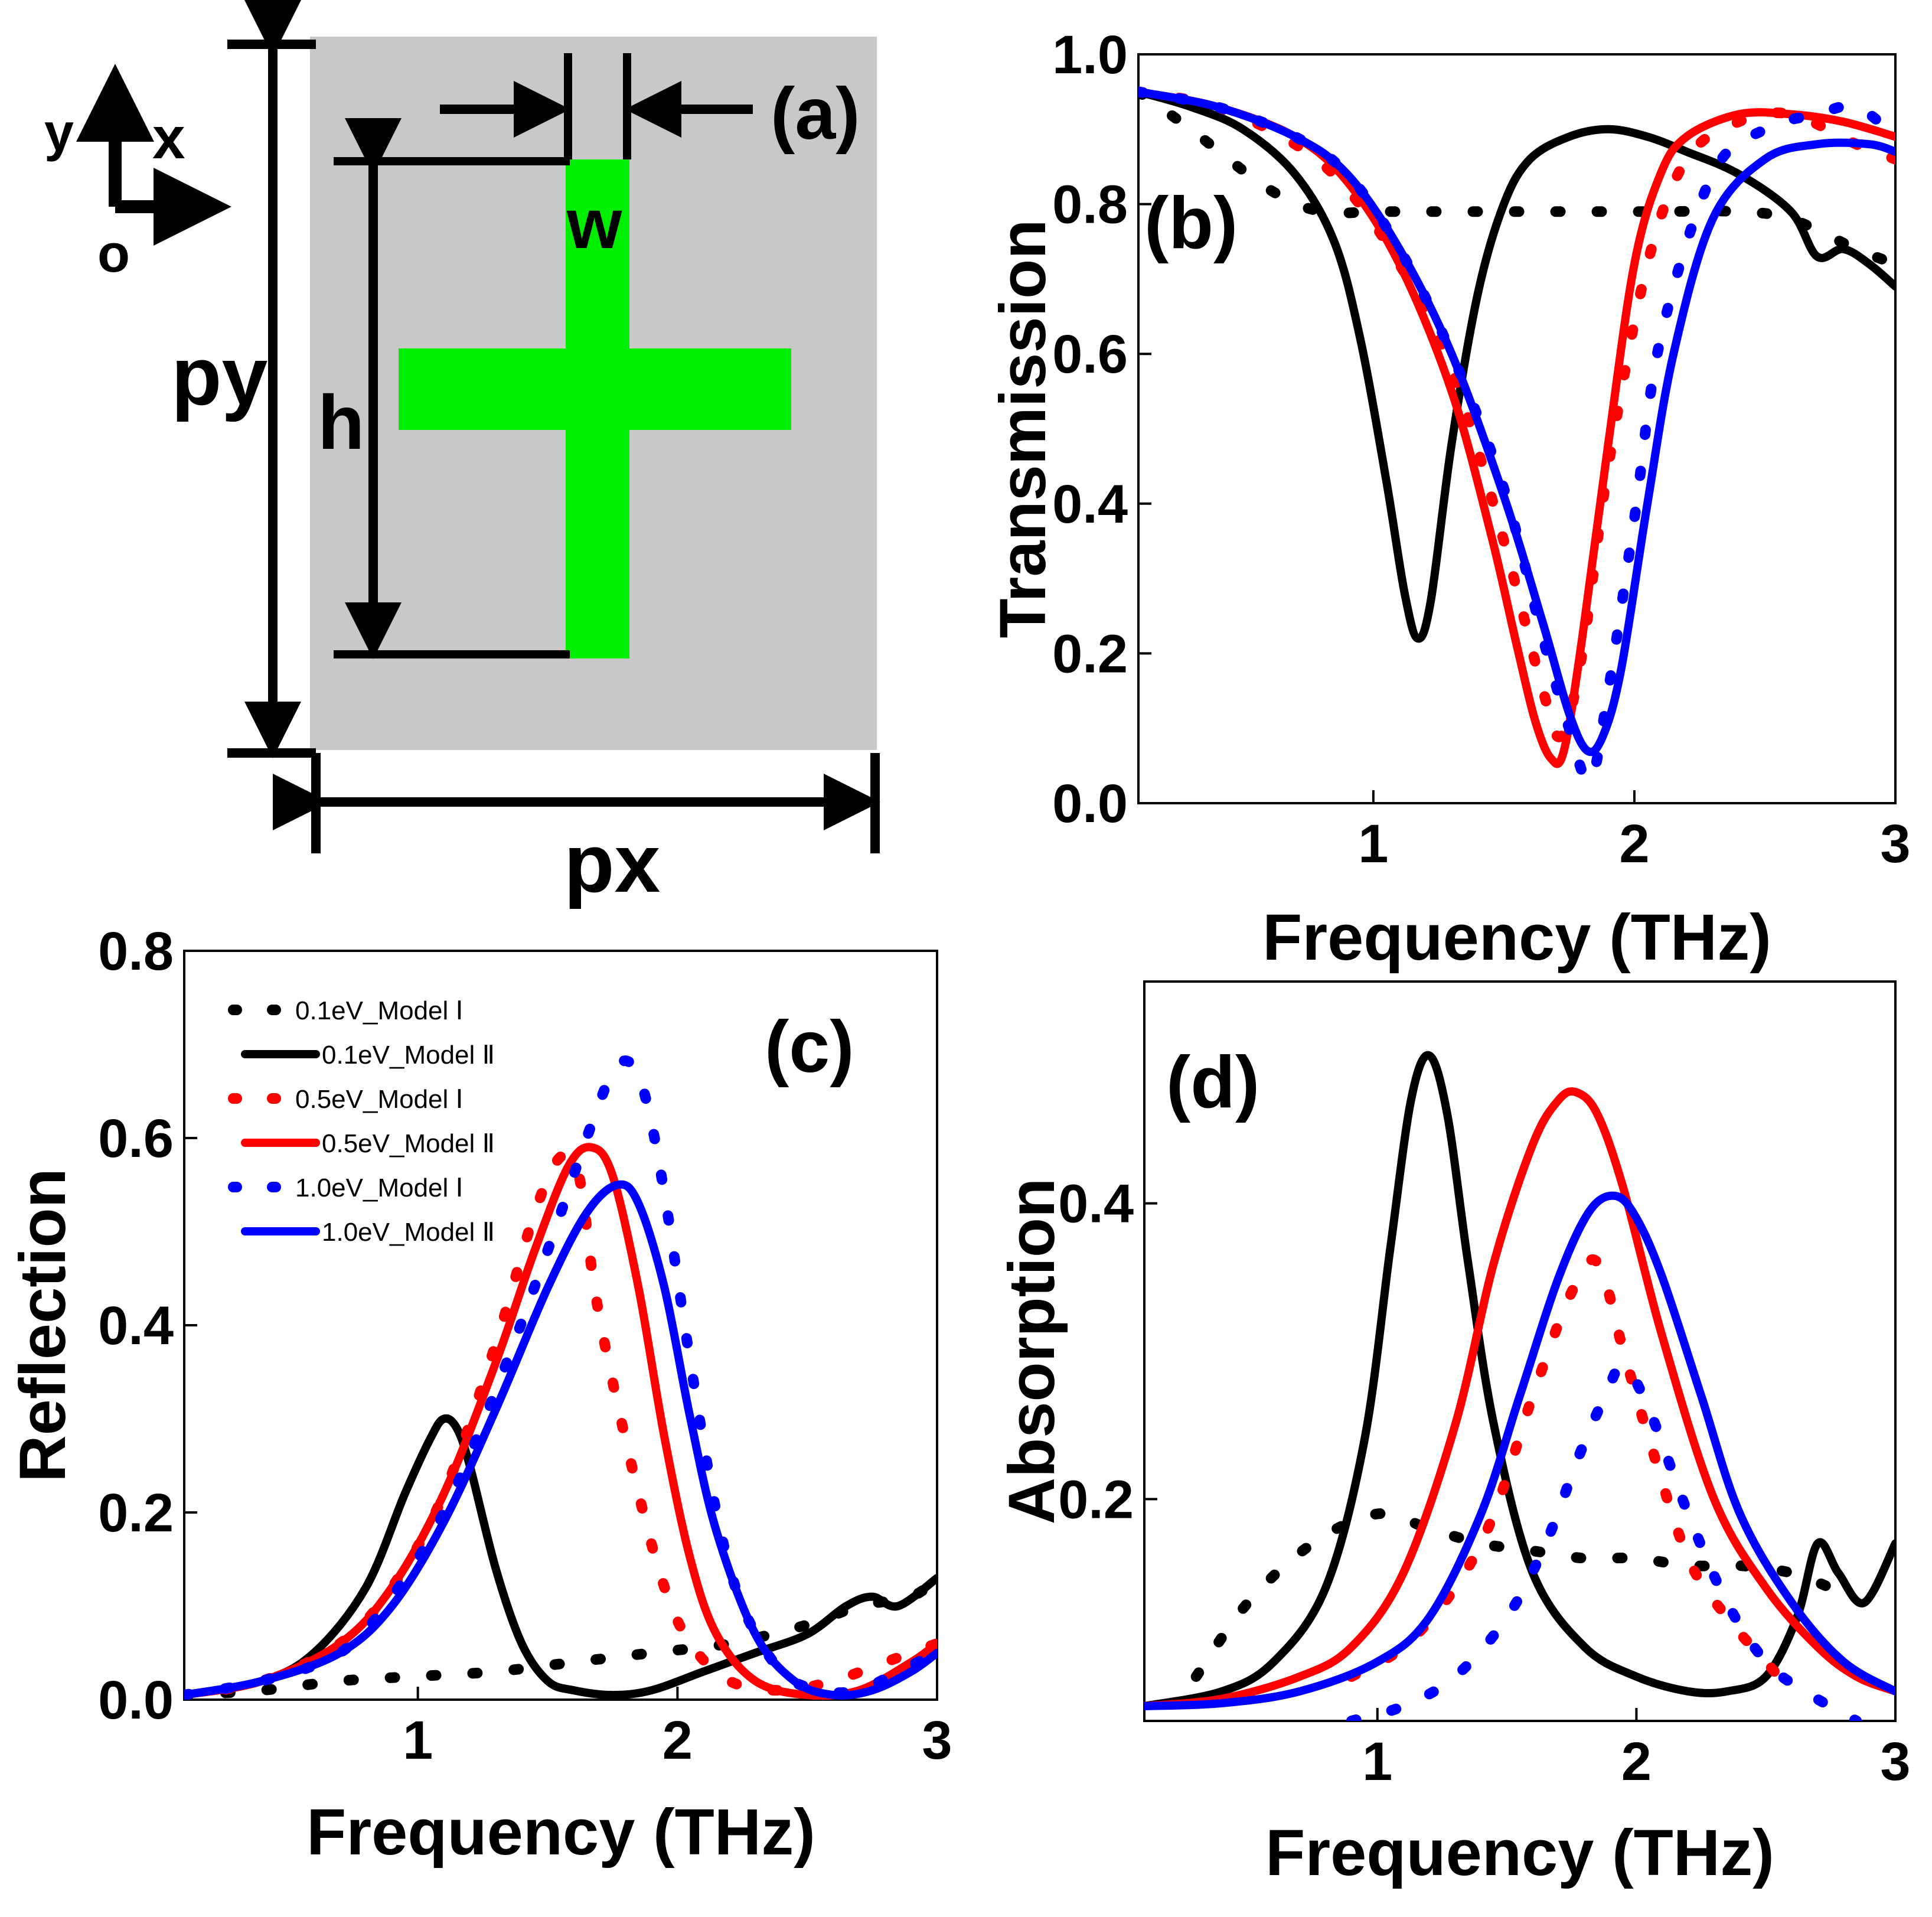 This screenshot has width=1932, height=1917. Describe the element at coordinates (1032, 1352) in the screenshot. I see `panel-d-y-axis-title: Absorption` at that location.